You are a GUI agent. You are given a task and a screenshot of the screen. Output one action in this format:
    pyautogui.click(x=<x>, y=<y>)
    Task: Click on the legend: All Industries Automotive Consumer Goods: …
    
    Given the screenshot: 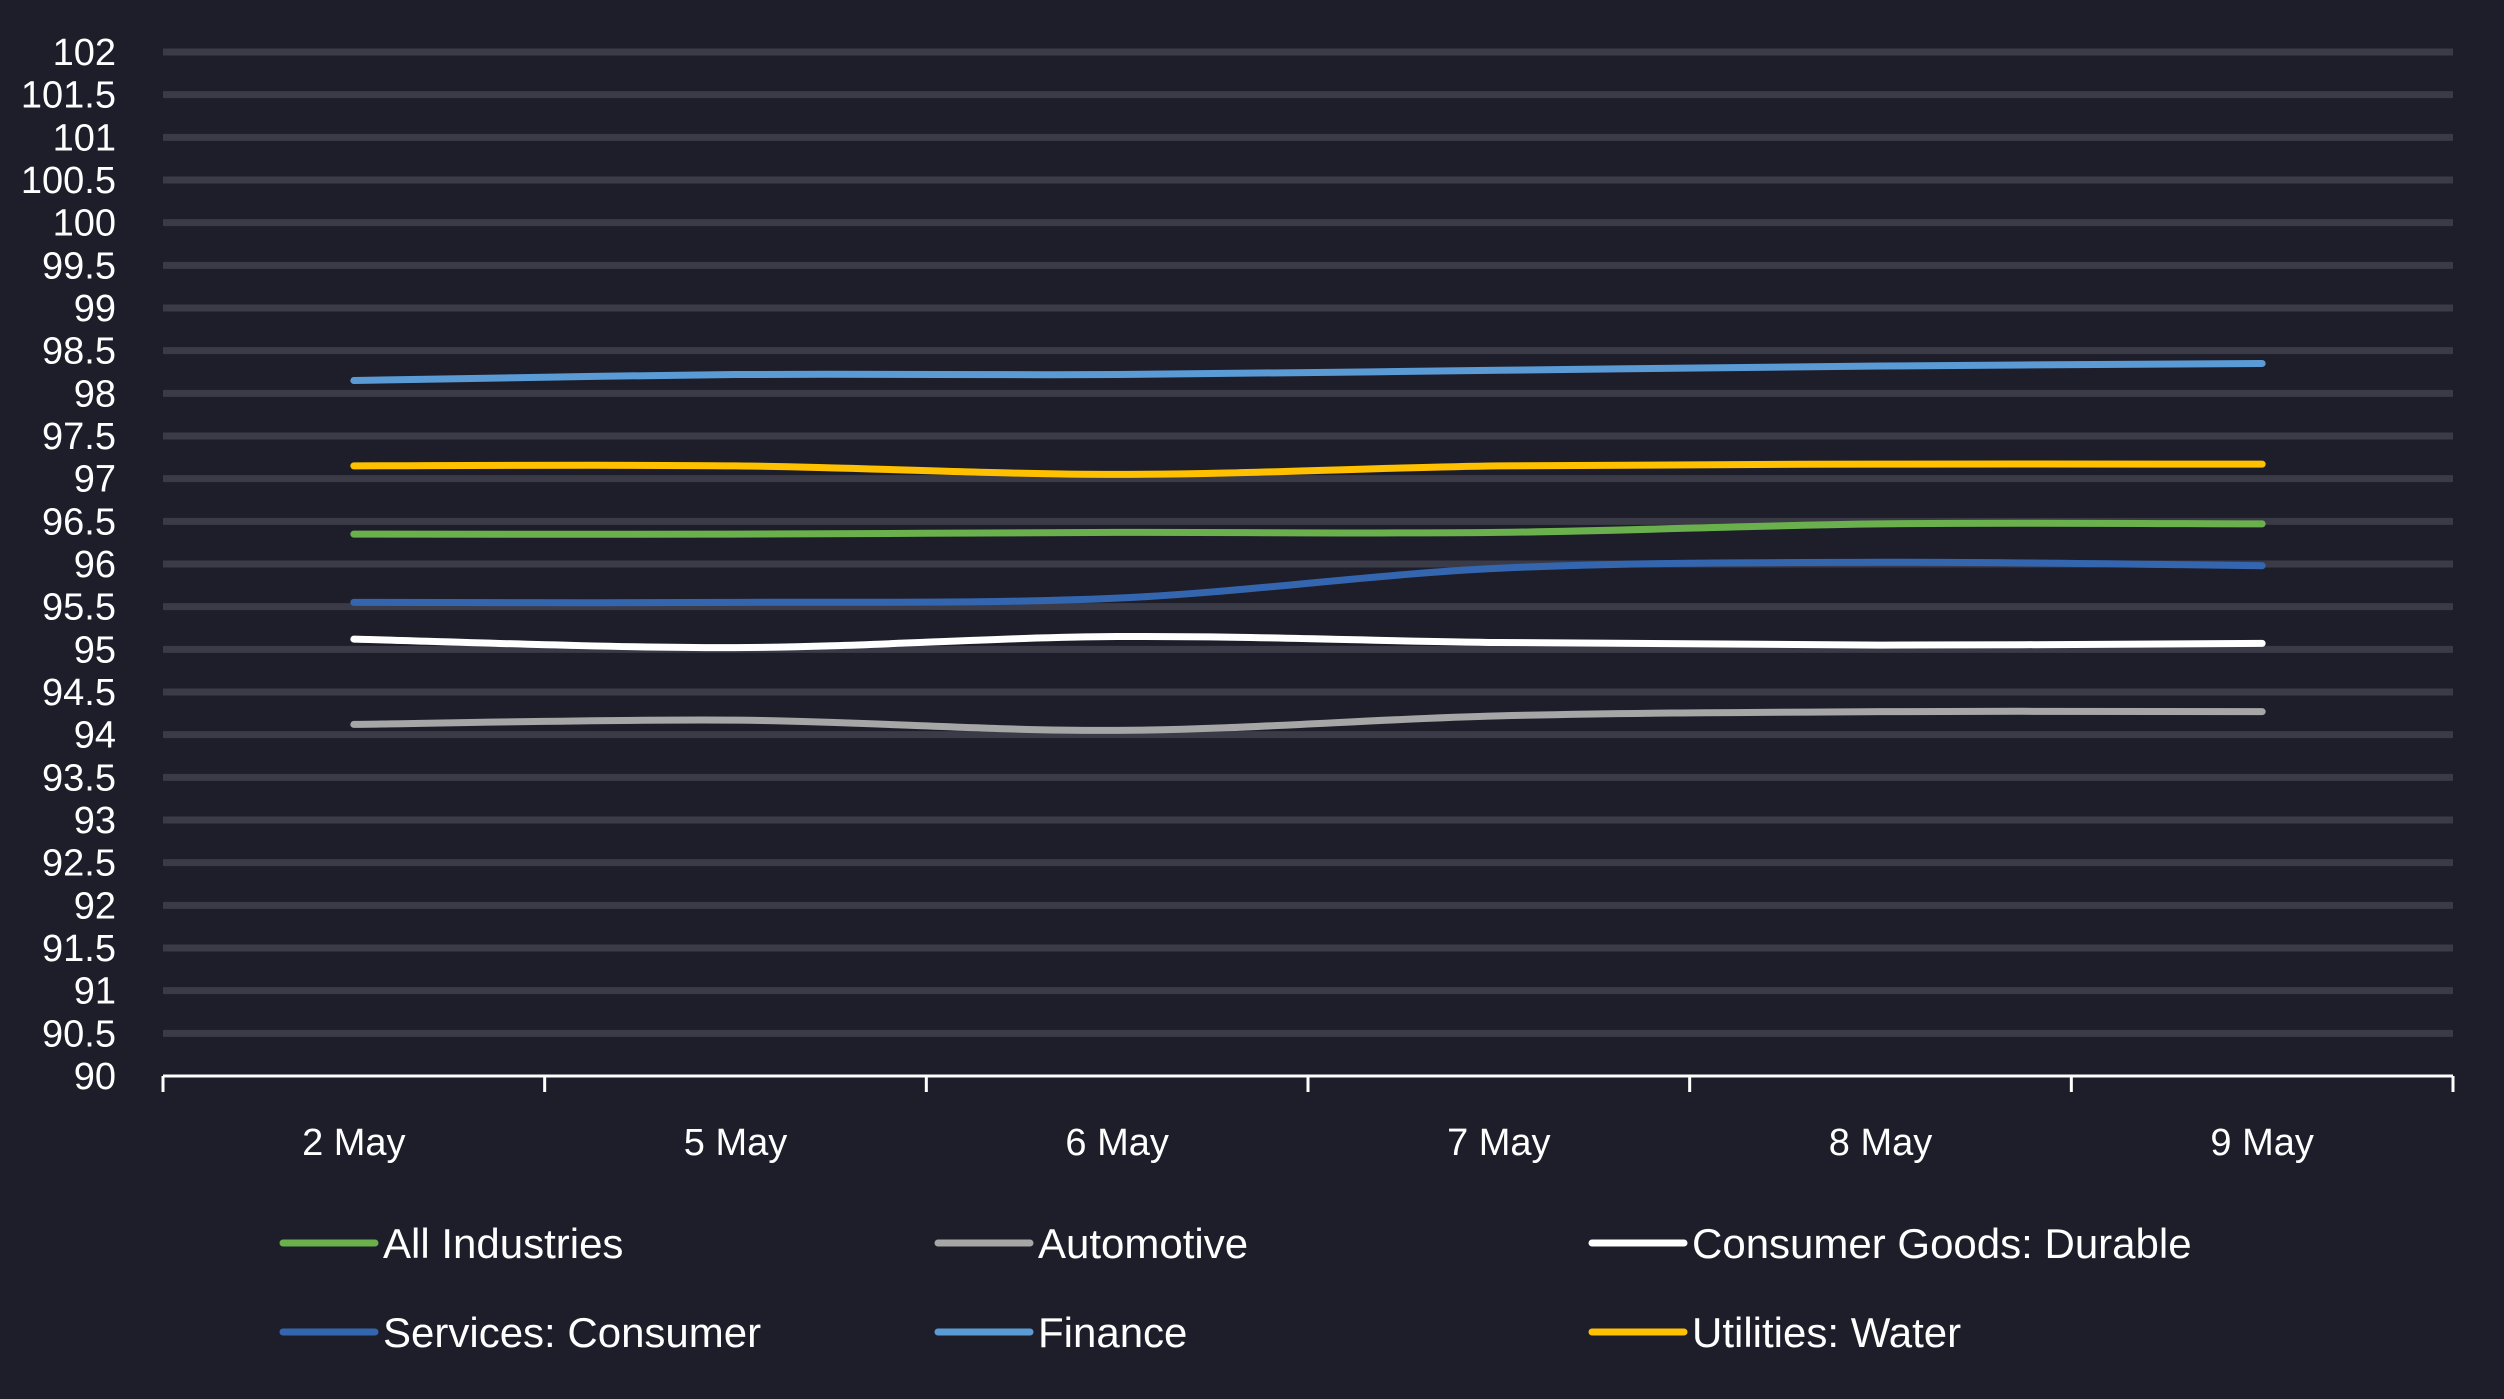 What is the action you would take?
    pyautogui.click(x=1235, y=1288)
    